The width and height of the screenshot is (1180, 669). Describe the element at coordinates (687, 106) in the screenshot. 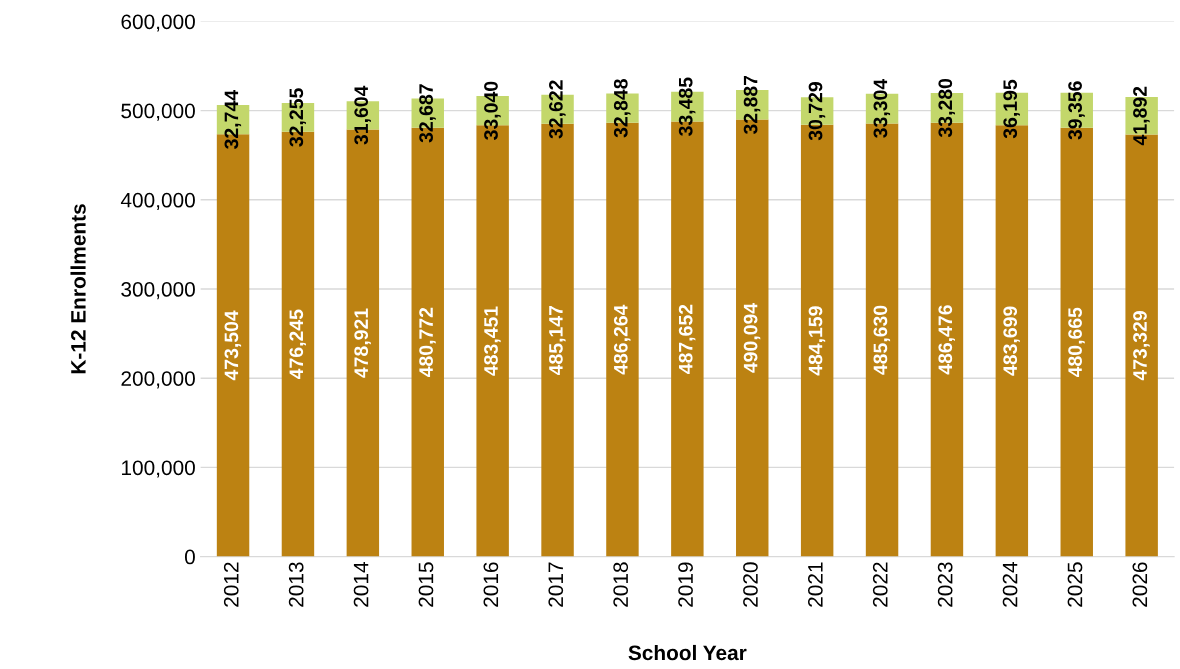

I see `data-label: 33,485` at that location.